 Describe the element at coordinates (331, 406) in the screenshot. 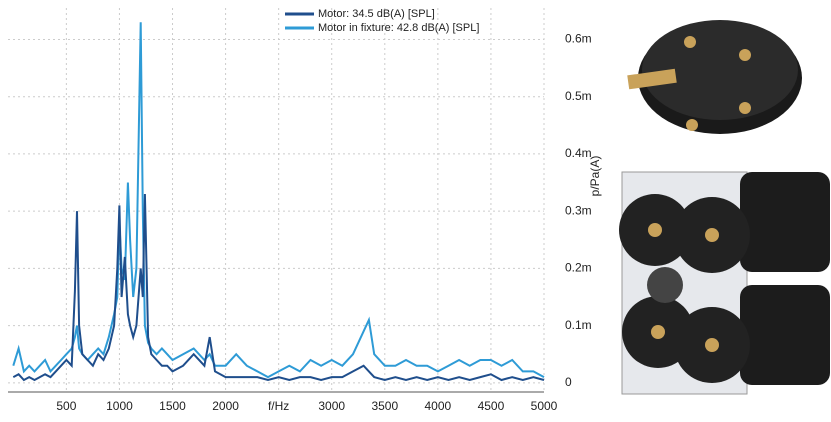

I see `x-tick-label: 3000` at that location.